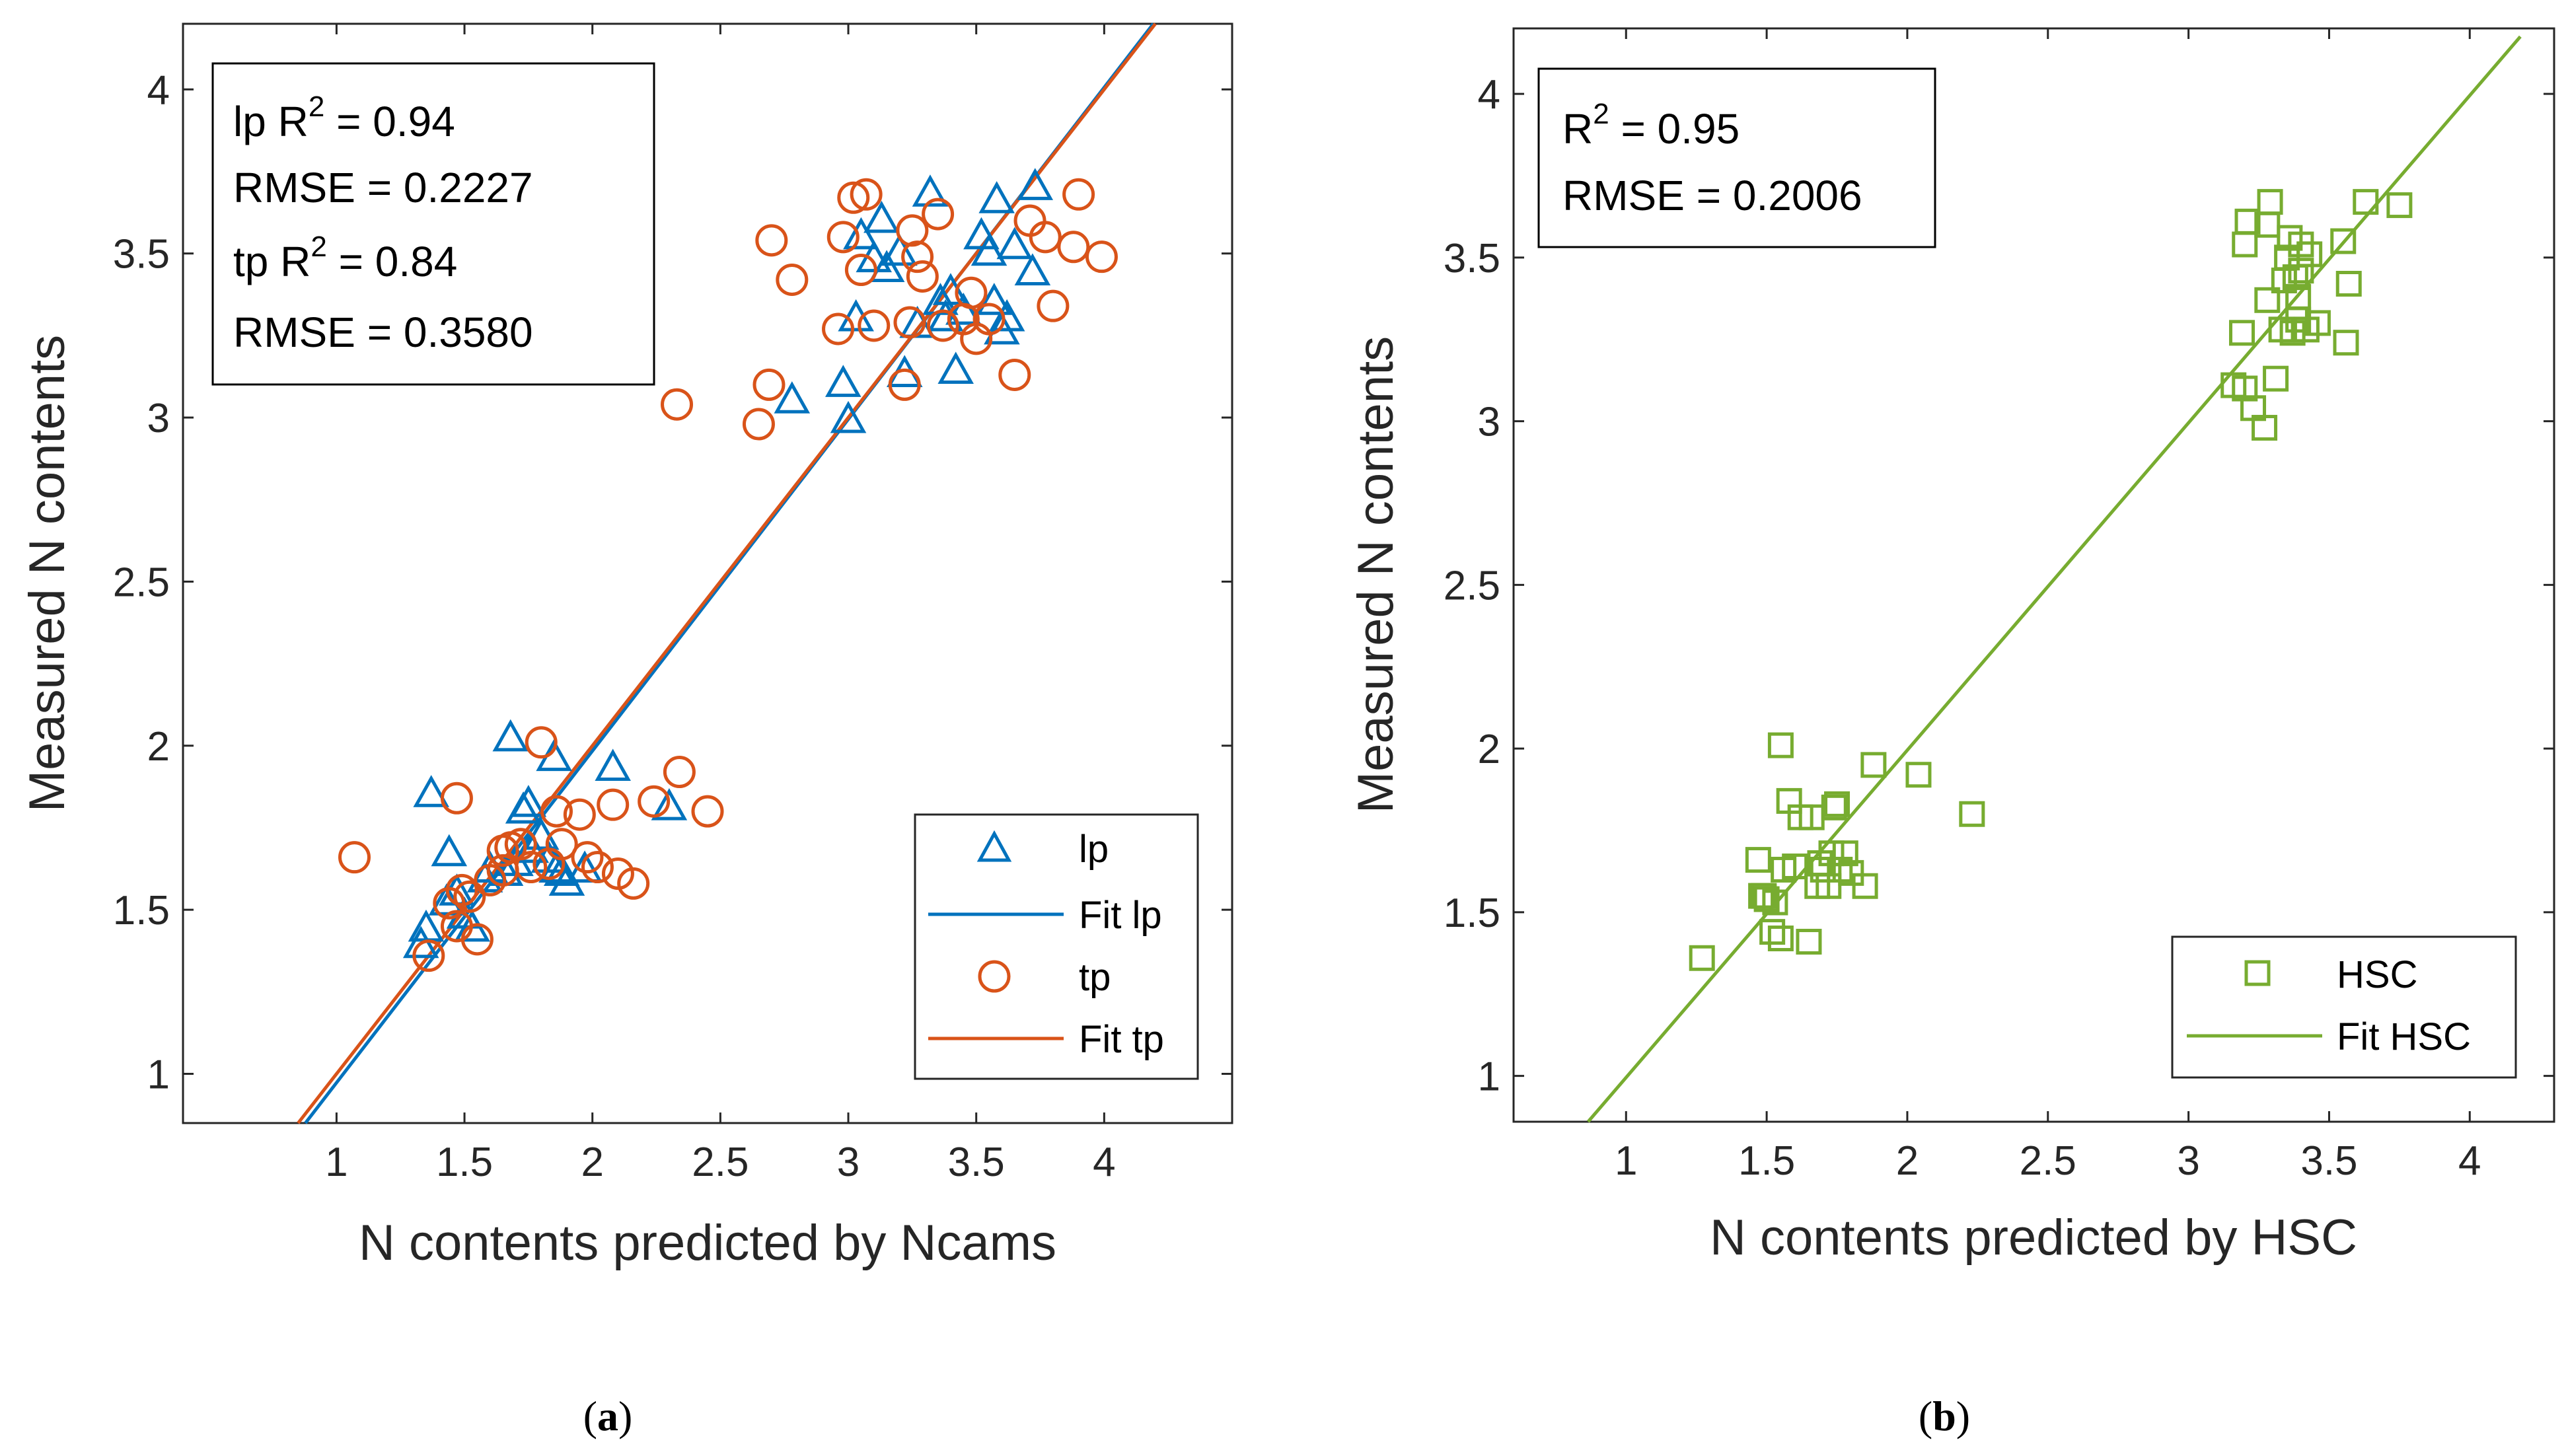 The height and width of the screenshot is (1456, 2566). Describe the element at coordinates (383, 187) in the screenshot. I see `annotation-line-2: RMSE = 0.2227` at that location.